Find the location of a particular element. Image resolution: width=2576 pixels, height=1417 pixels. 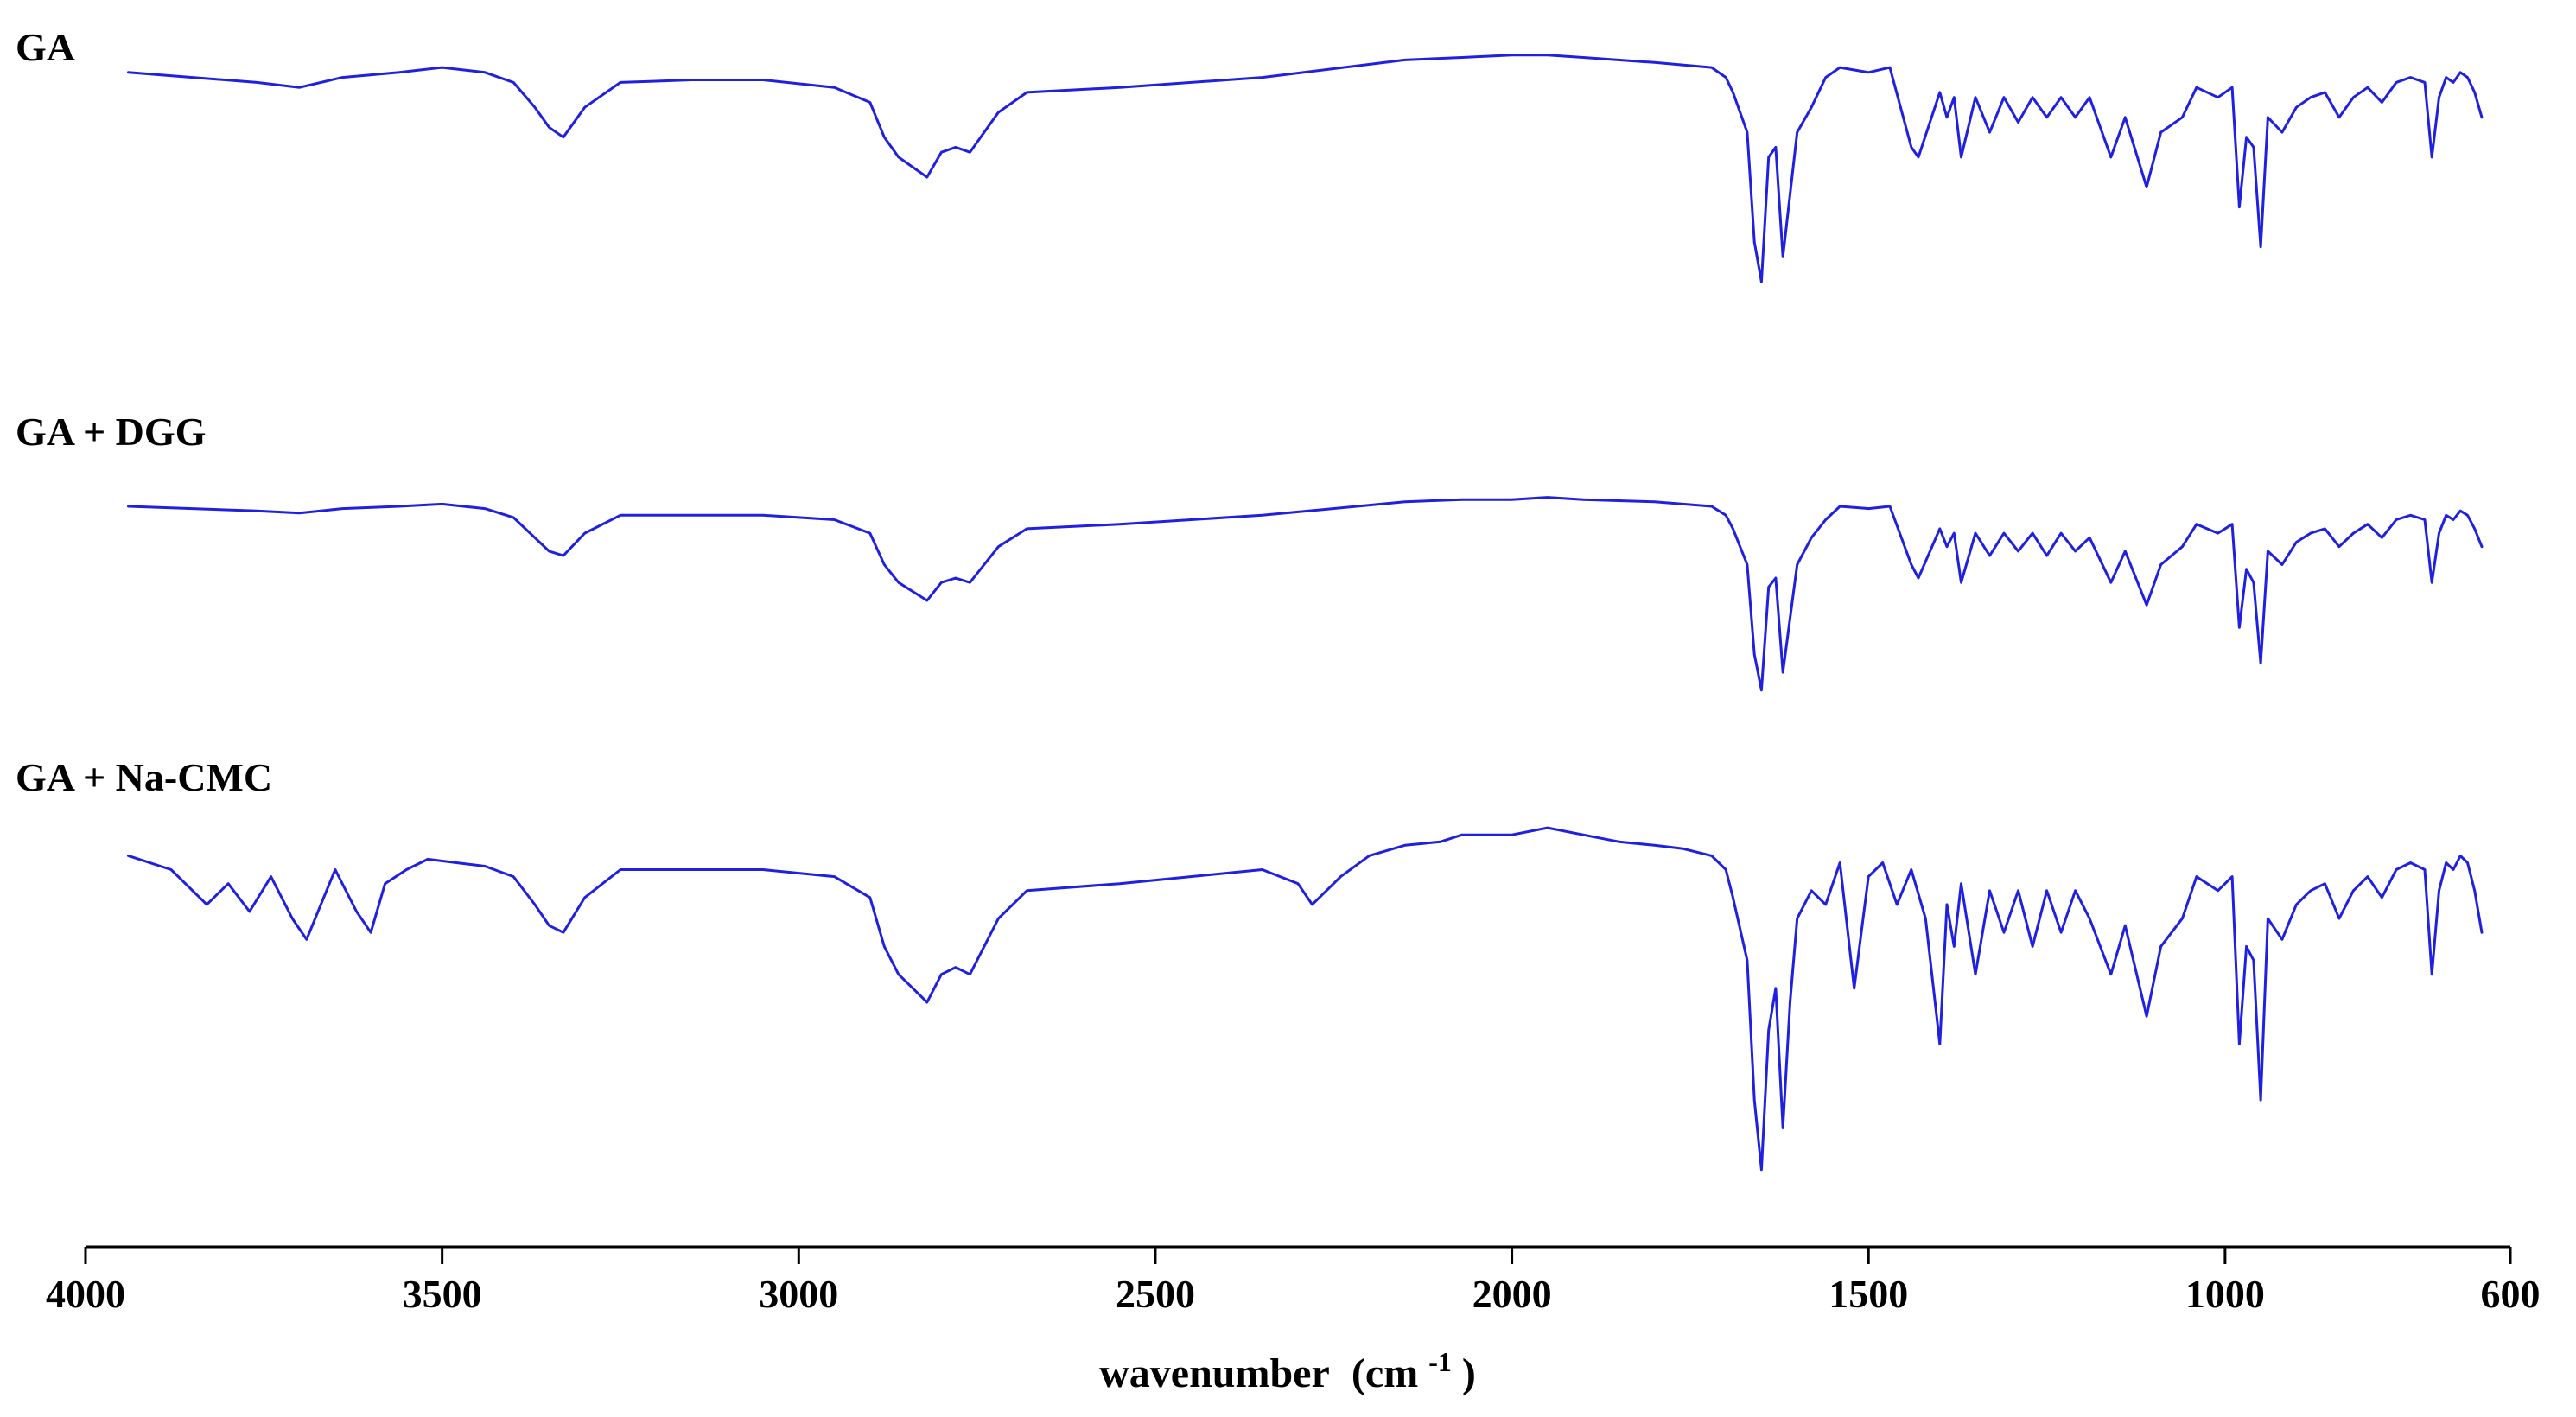

x-tick-label: 3500 is located at coordinates (443, 1294).